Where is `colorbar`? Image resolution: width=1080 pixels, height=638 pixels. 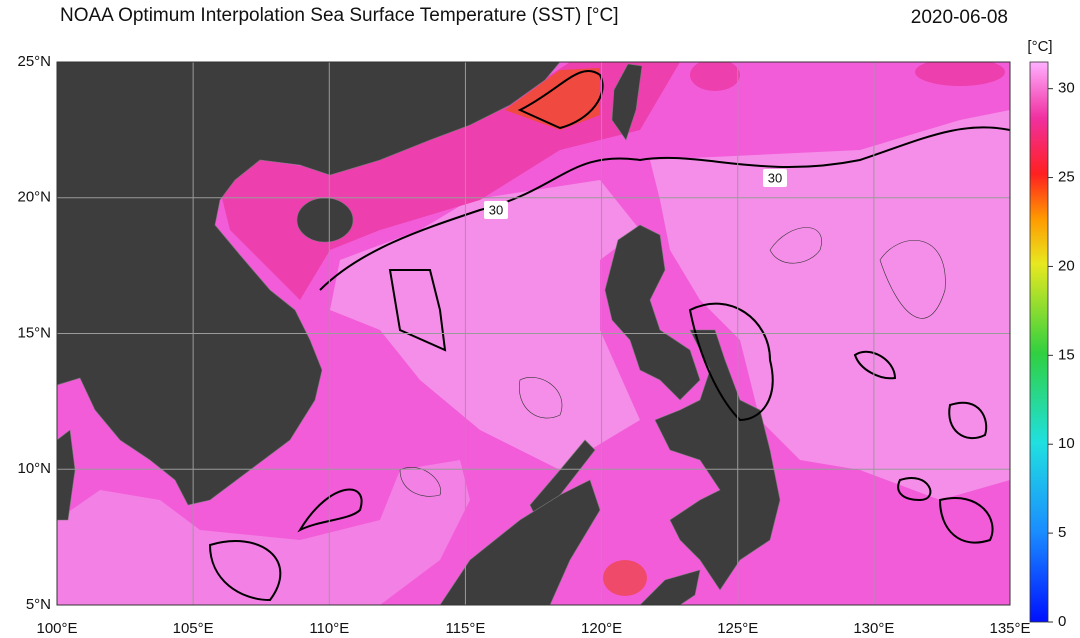
colorbar is located at coordinates (1039, 342).